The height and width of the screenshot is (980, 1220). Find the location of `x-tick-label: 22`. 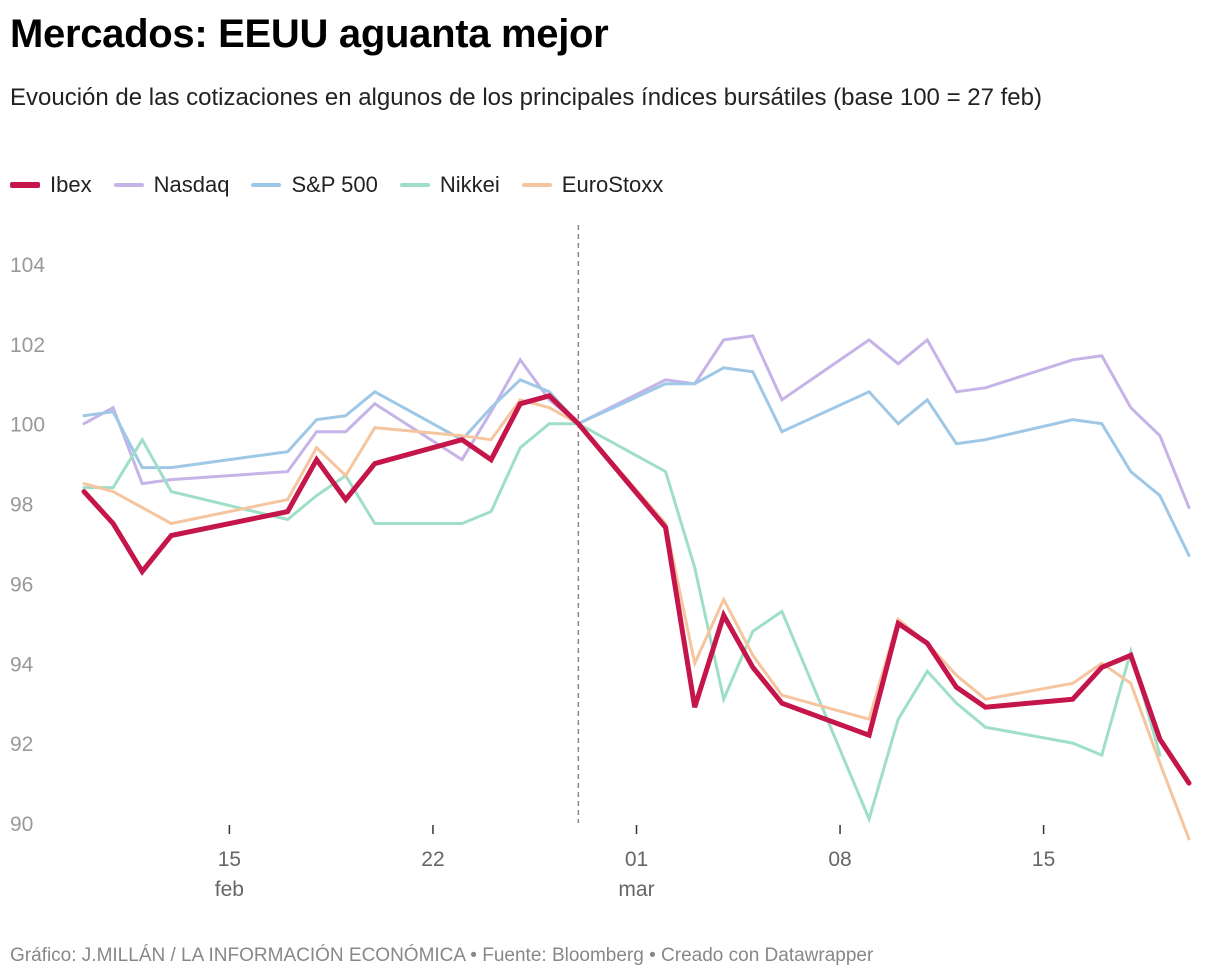

x-tick-label: 22 is located at coordinates (432, 859).